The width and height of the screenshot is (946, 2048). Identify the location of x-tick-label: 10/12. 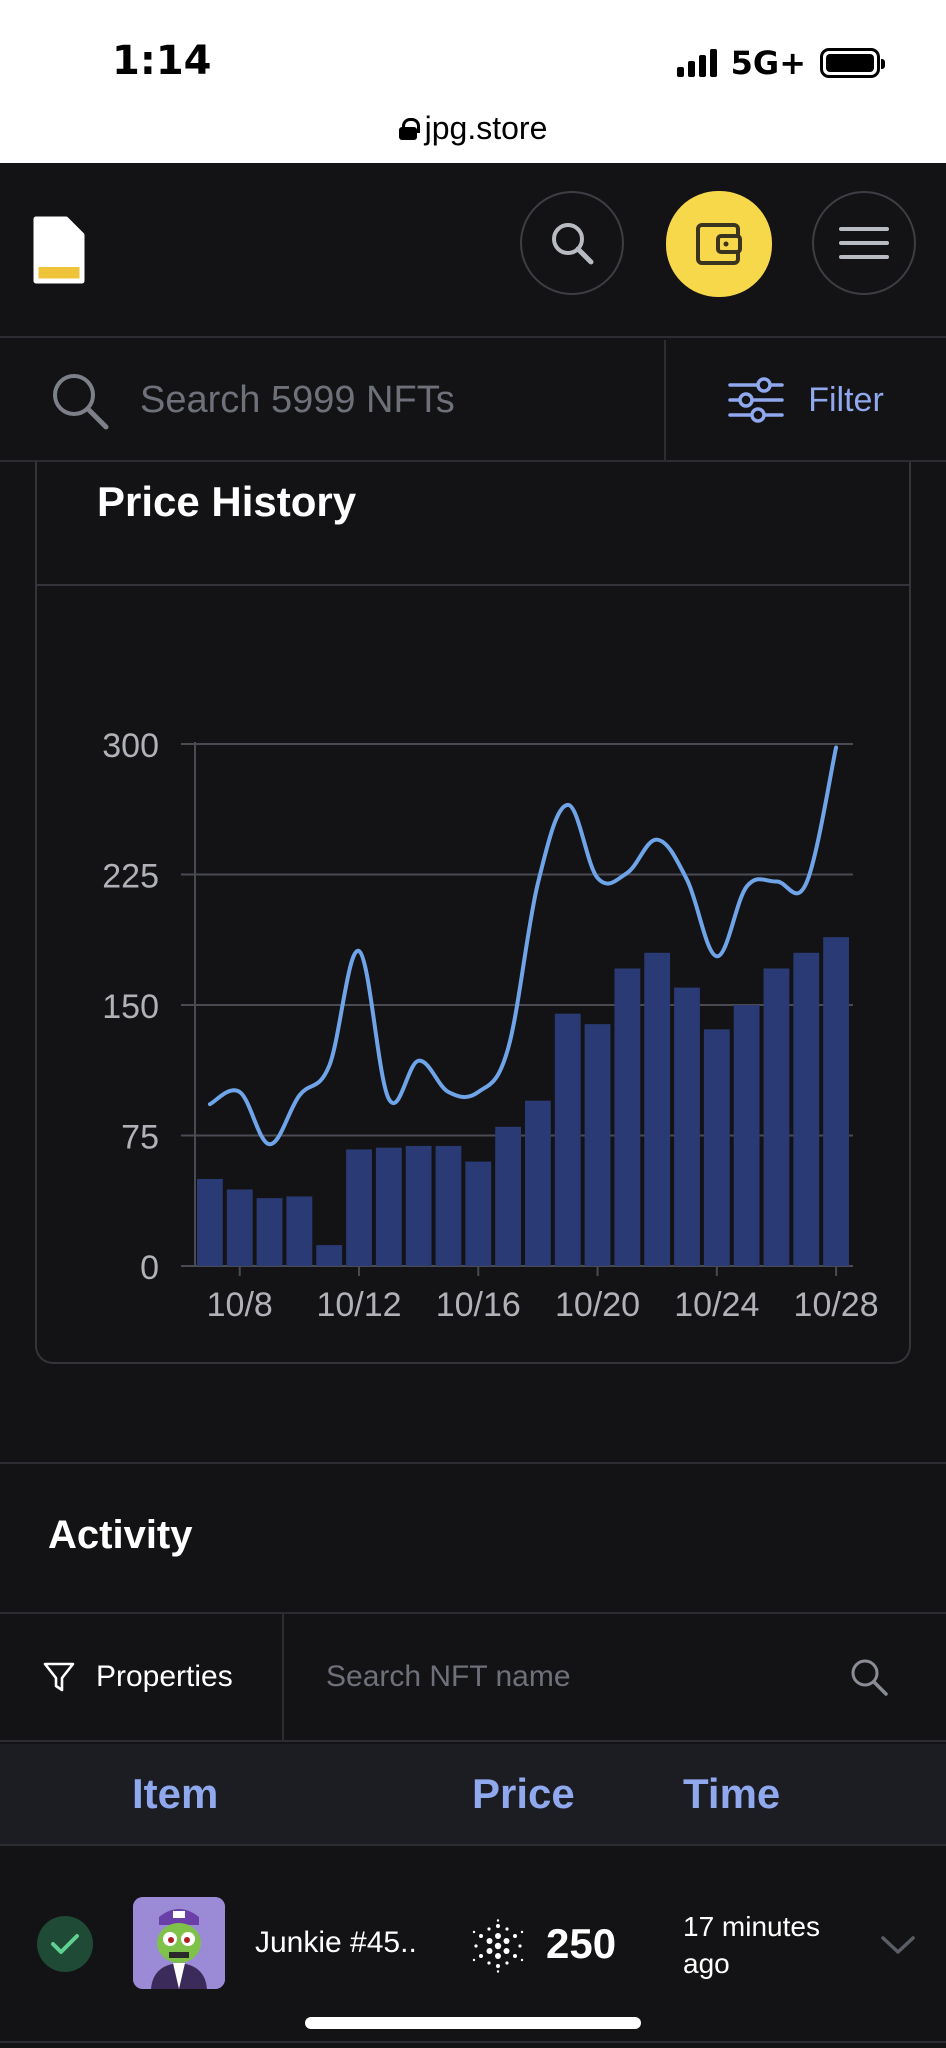
(358, 1305).